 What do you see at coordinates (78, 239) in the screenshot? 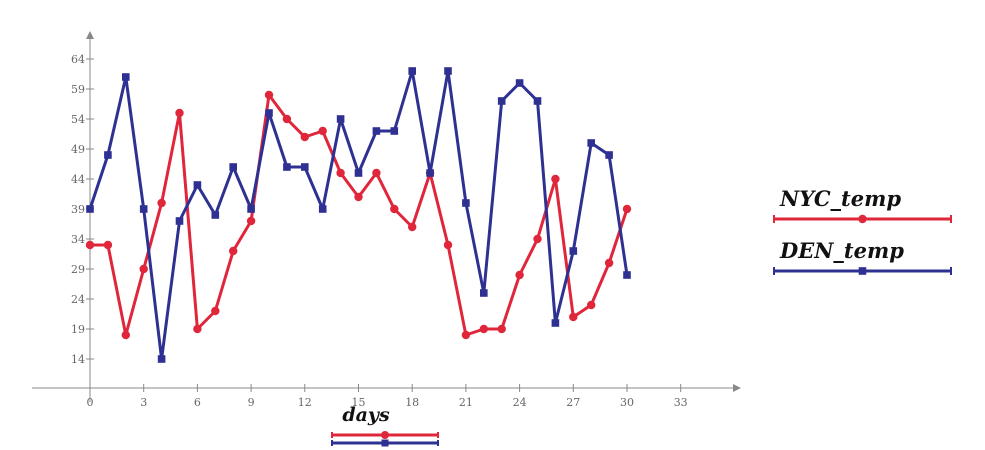
I see `y-tick-label: 34` at bounding box center [78, 239].